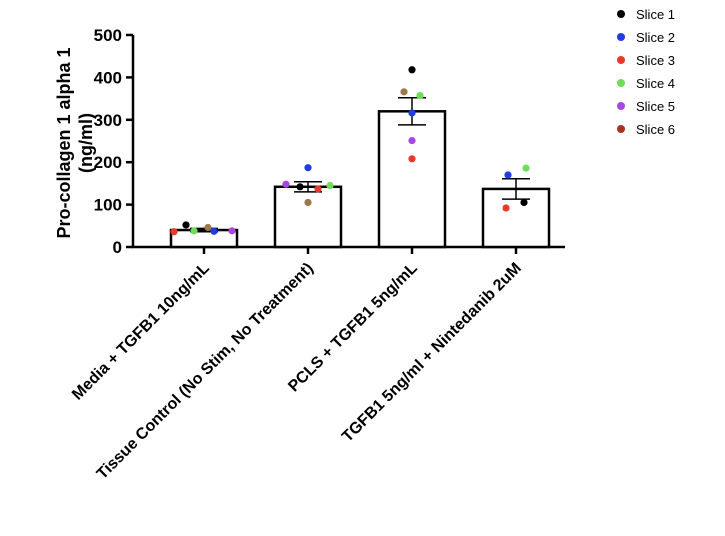 The width and height of the screenshot is (725, 536). I want to click on y-axis-label: Pro-collagen 1 alpha 1 (ng/ml), so click(75, 142).